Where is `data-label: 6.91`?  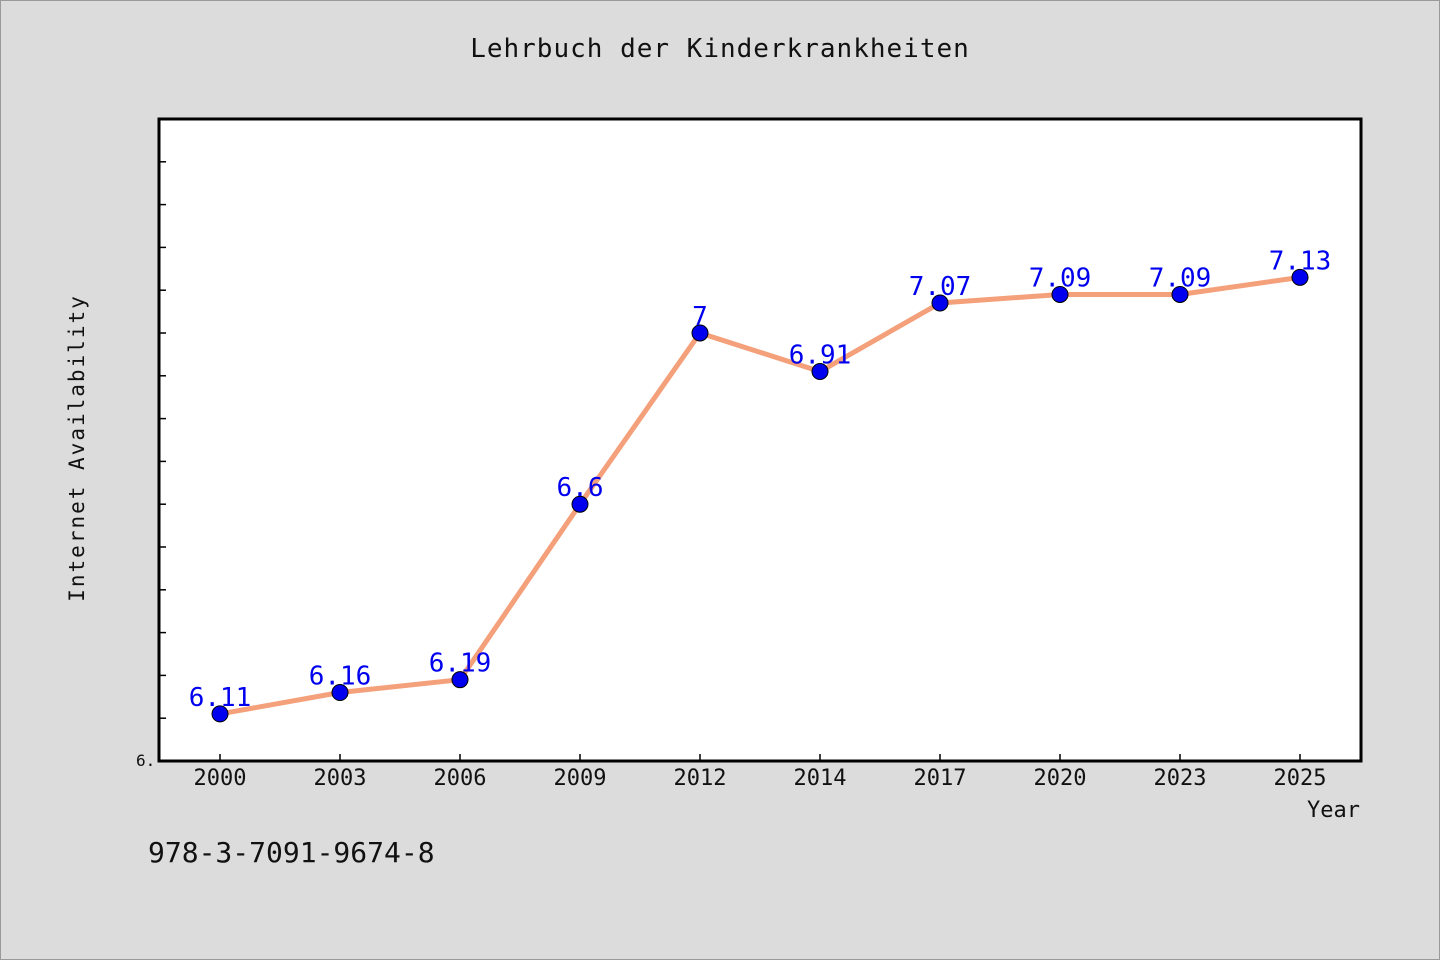
data-label: 6.91 is located at coordinates (820, 356).